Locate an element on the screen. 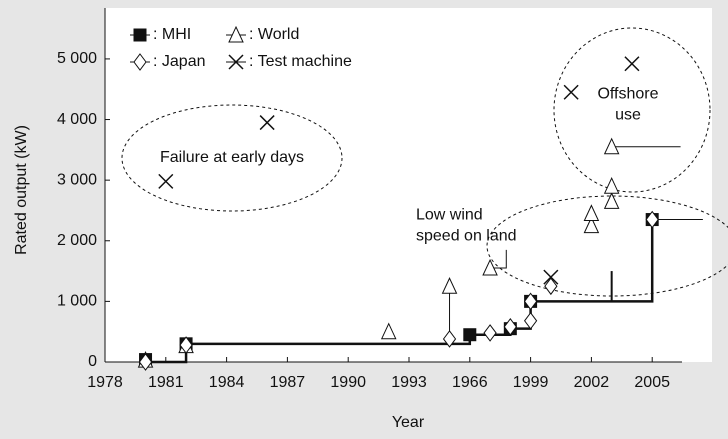  legend-label: : Test machine is located at coordinates (300, 61).